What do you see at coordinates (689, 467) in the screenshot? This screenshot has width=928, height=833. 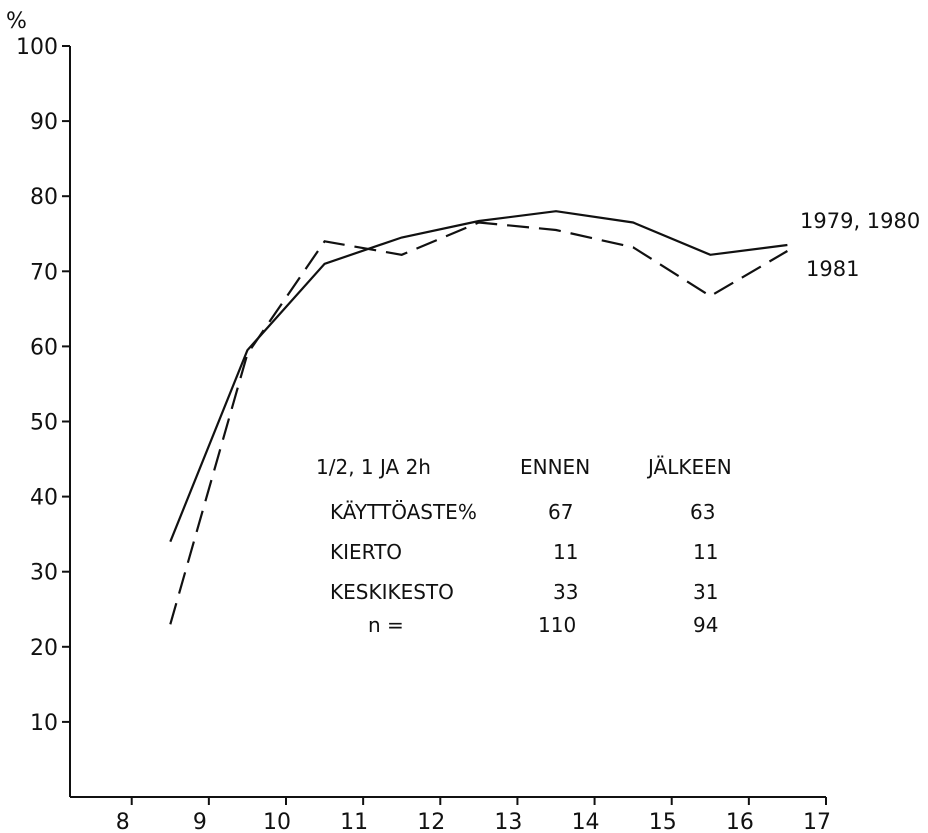 I see `table-header-after: JÄLKEEN` at bounding box center [689, 467].